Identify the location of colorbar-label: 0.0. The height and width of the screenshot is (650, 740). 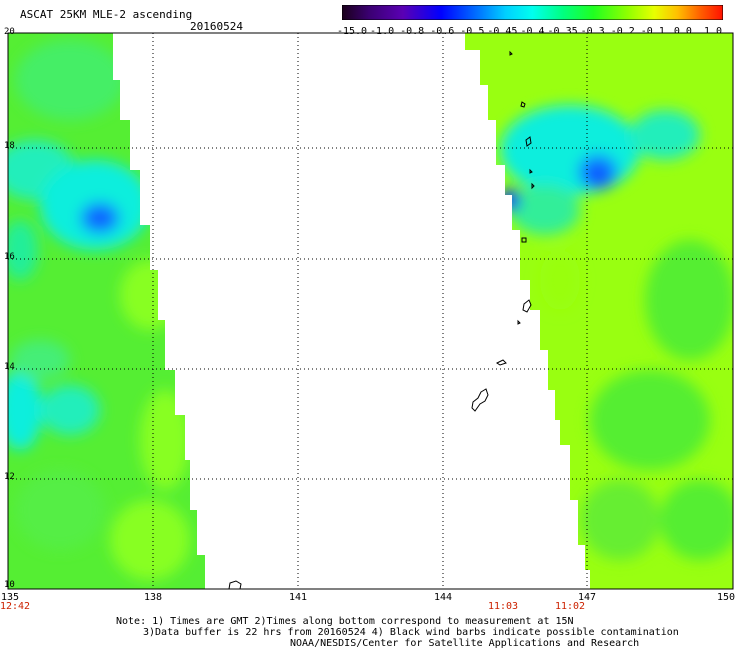
(682, 31).